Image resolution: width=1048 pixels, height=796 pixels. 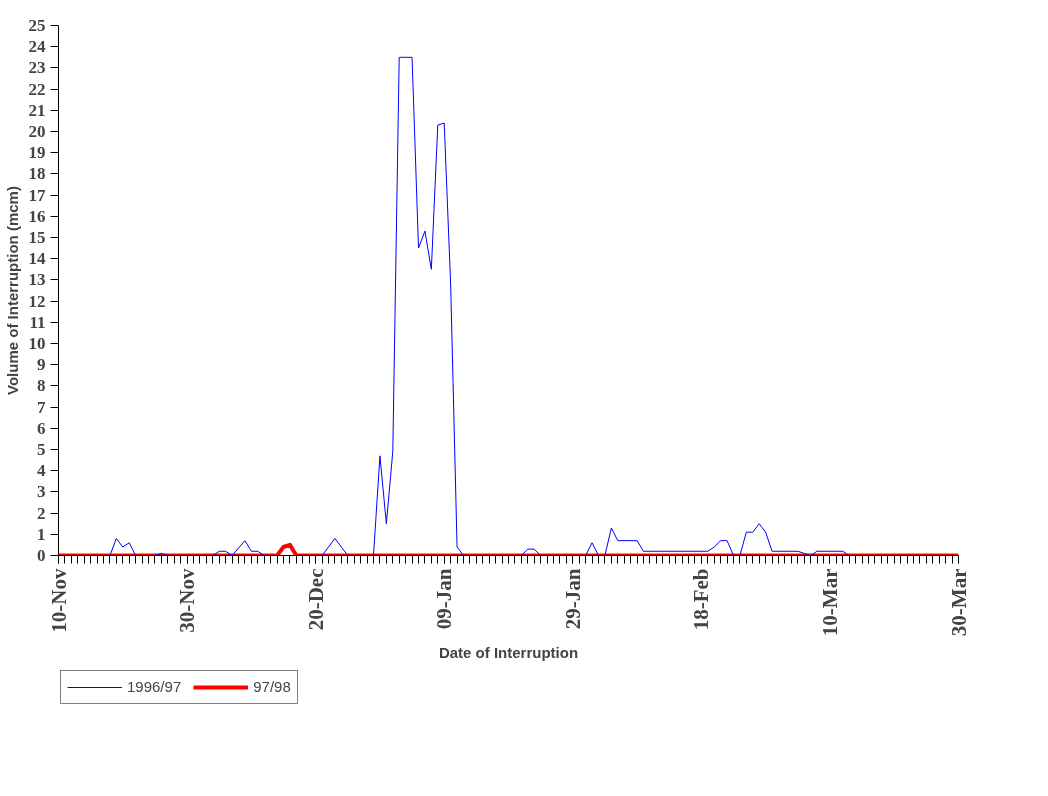 What do you see at coordinates (41, 513) in the screenshot?
I see `y-tick-label: 2` at bounding box center [41, 513].